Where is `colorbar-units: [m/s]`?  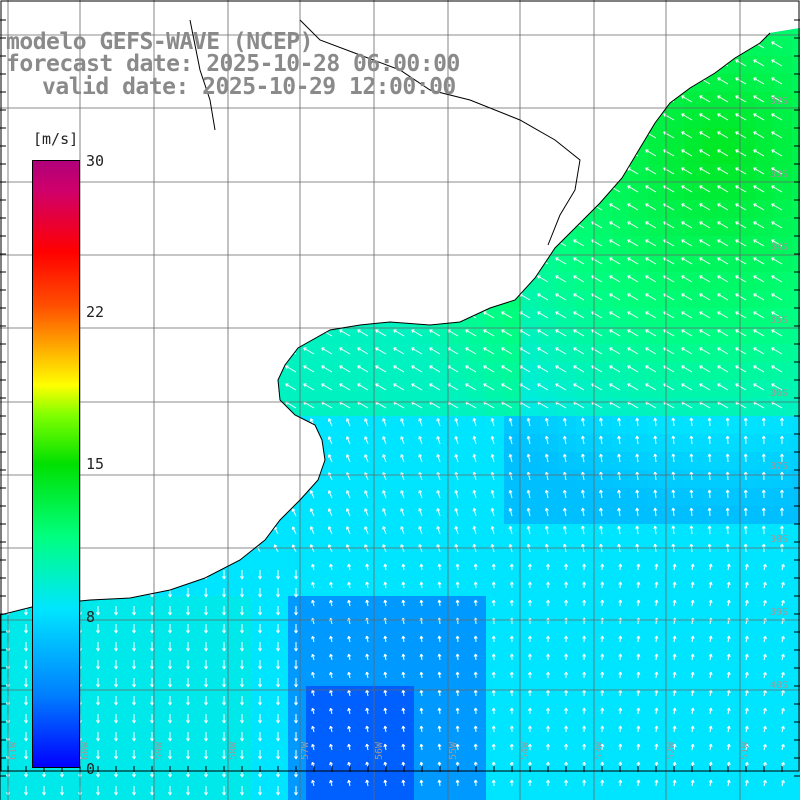 colorbar-units: [m/s] is located at coordinates (56, 139).